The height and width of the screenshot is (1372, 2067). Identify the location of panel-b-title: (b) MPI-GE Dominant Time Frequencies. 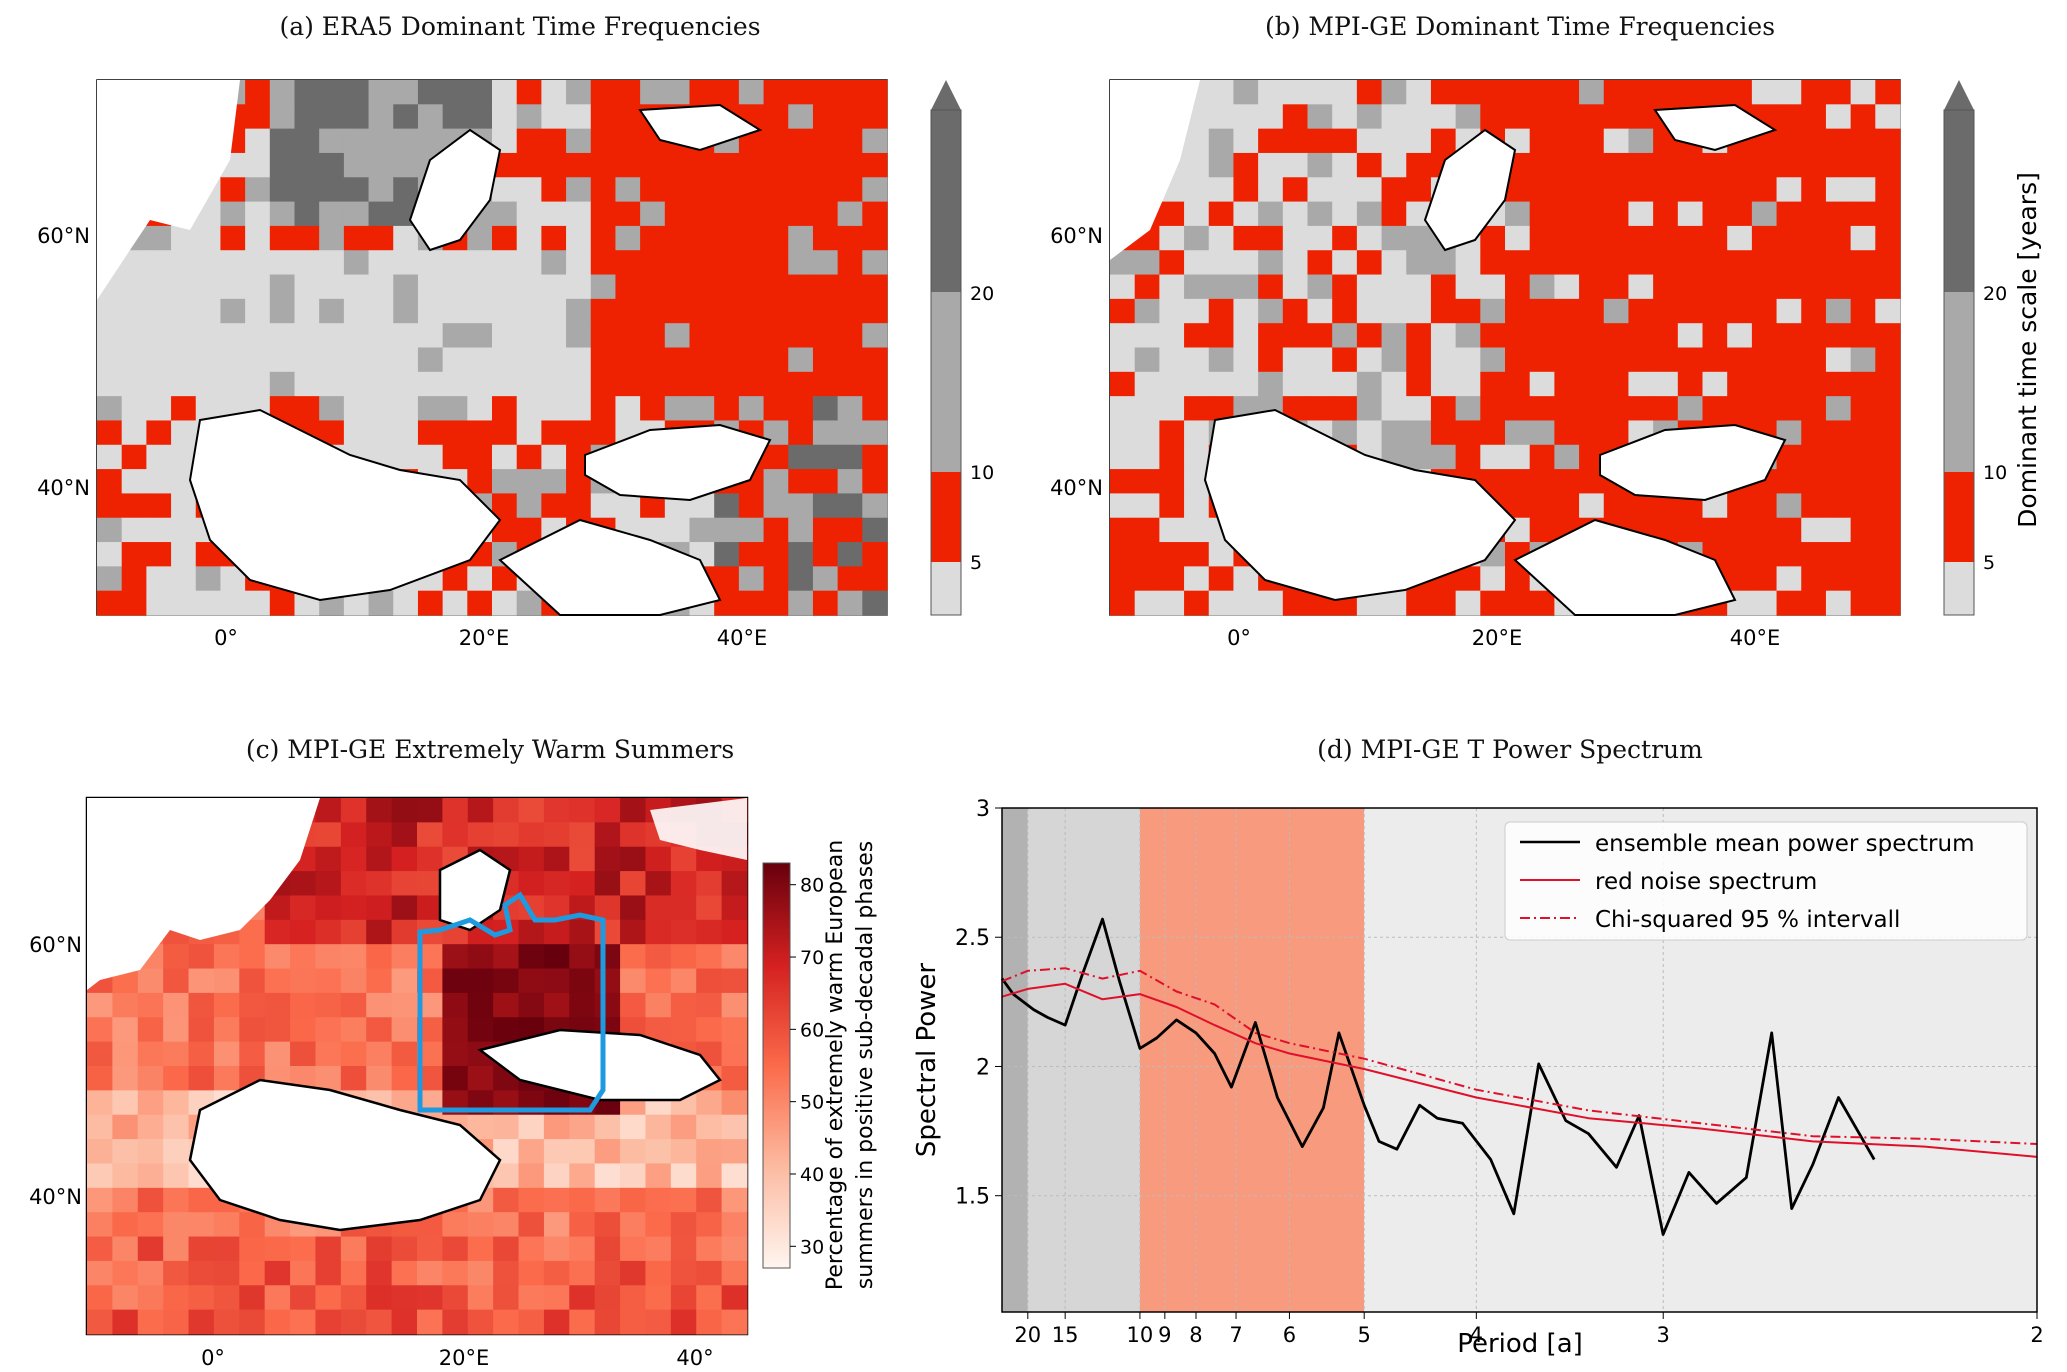
(1520, 26).